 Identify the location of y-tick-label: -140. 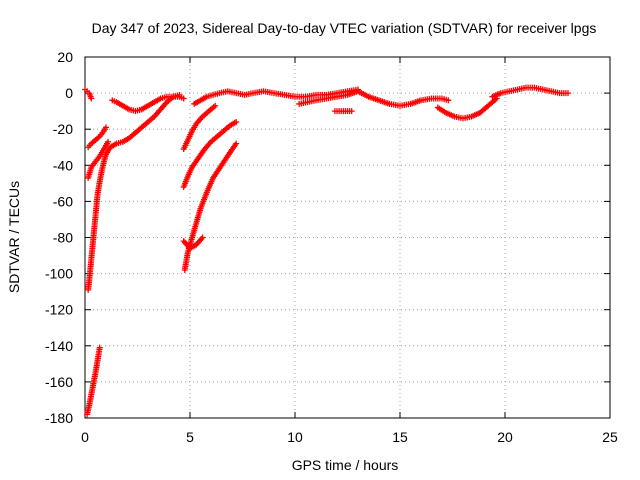
(59, 346).